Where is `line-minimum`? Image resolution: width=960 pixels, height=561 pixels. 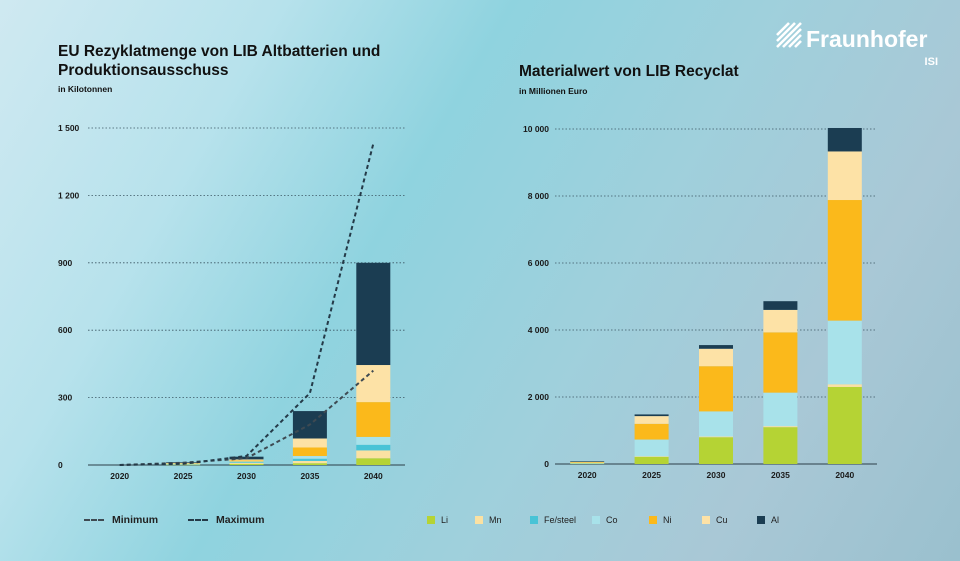
line-minimum is located at coordinates (246, 417).